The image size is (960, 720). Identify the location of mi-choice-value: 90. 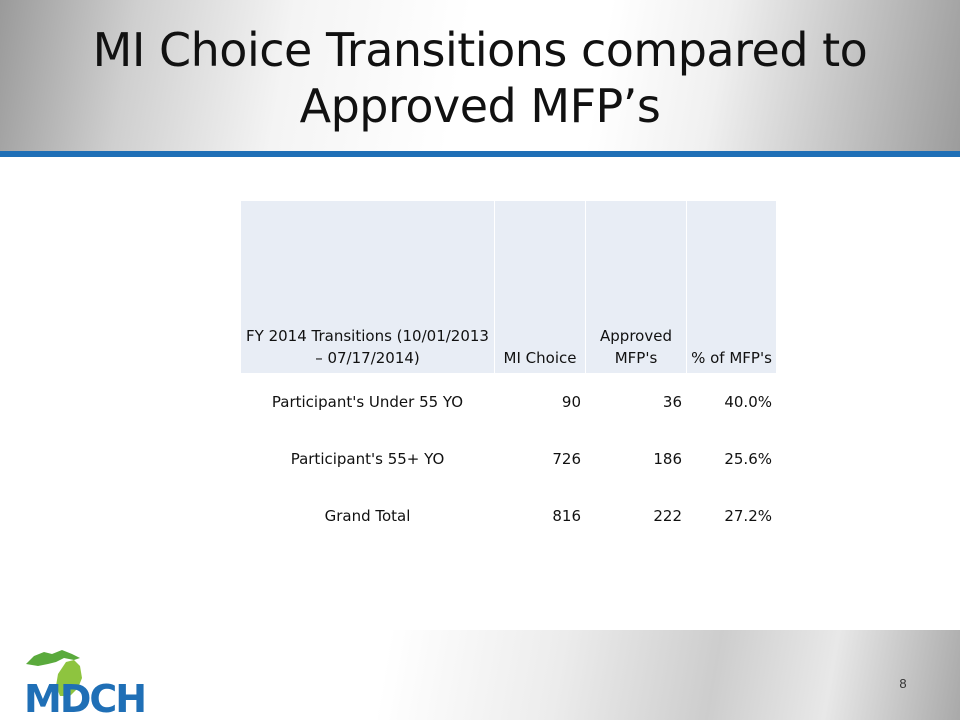
(540, 402).